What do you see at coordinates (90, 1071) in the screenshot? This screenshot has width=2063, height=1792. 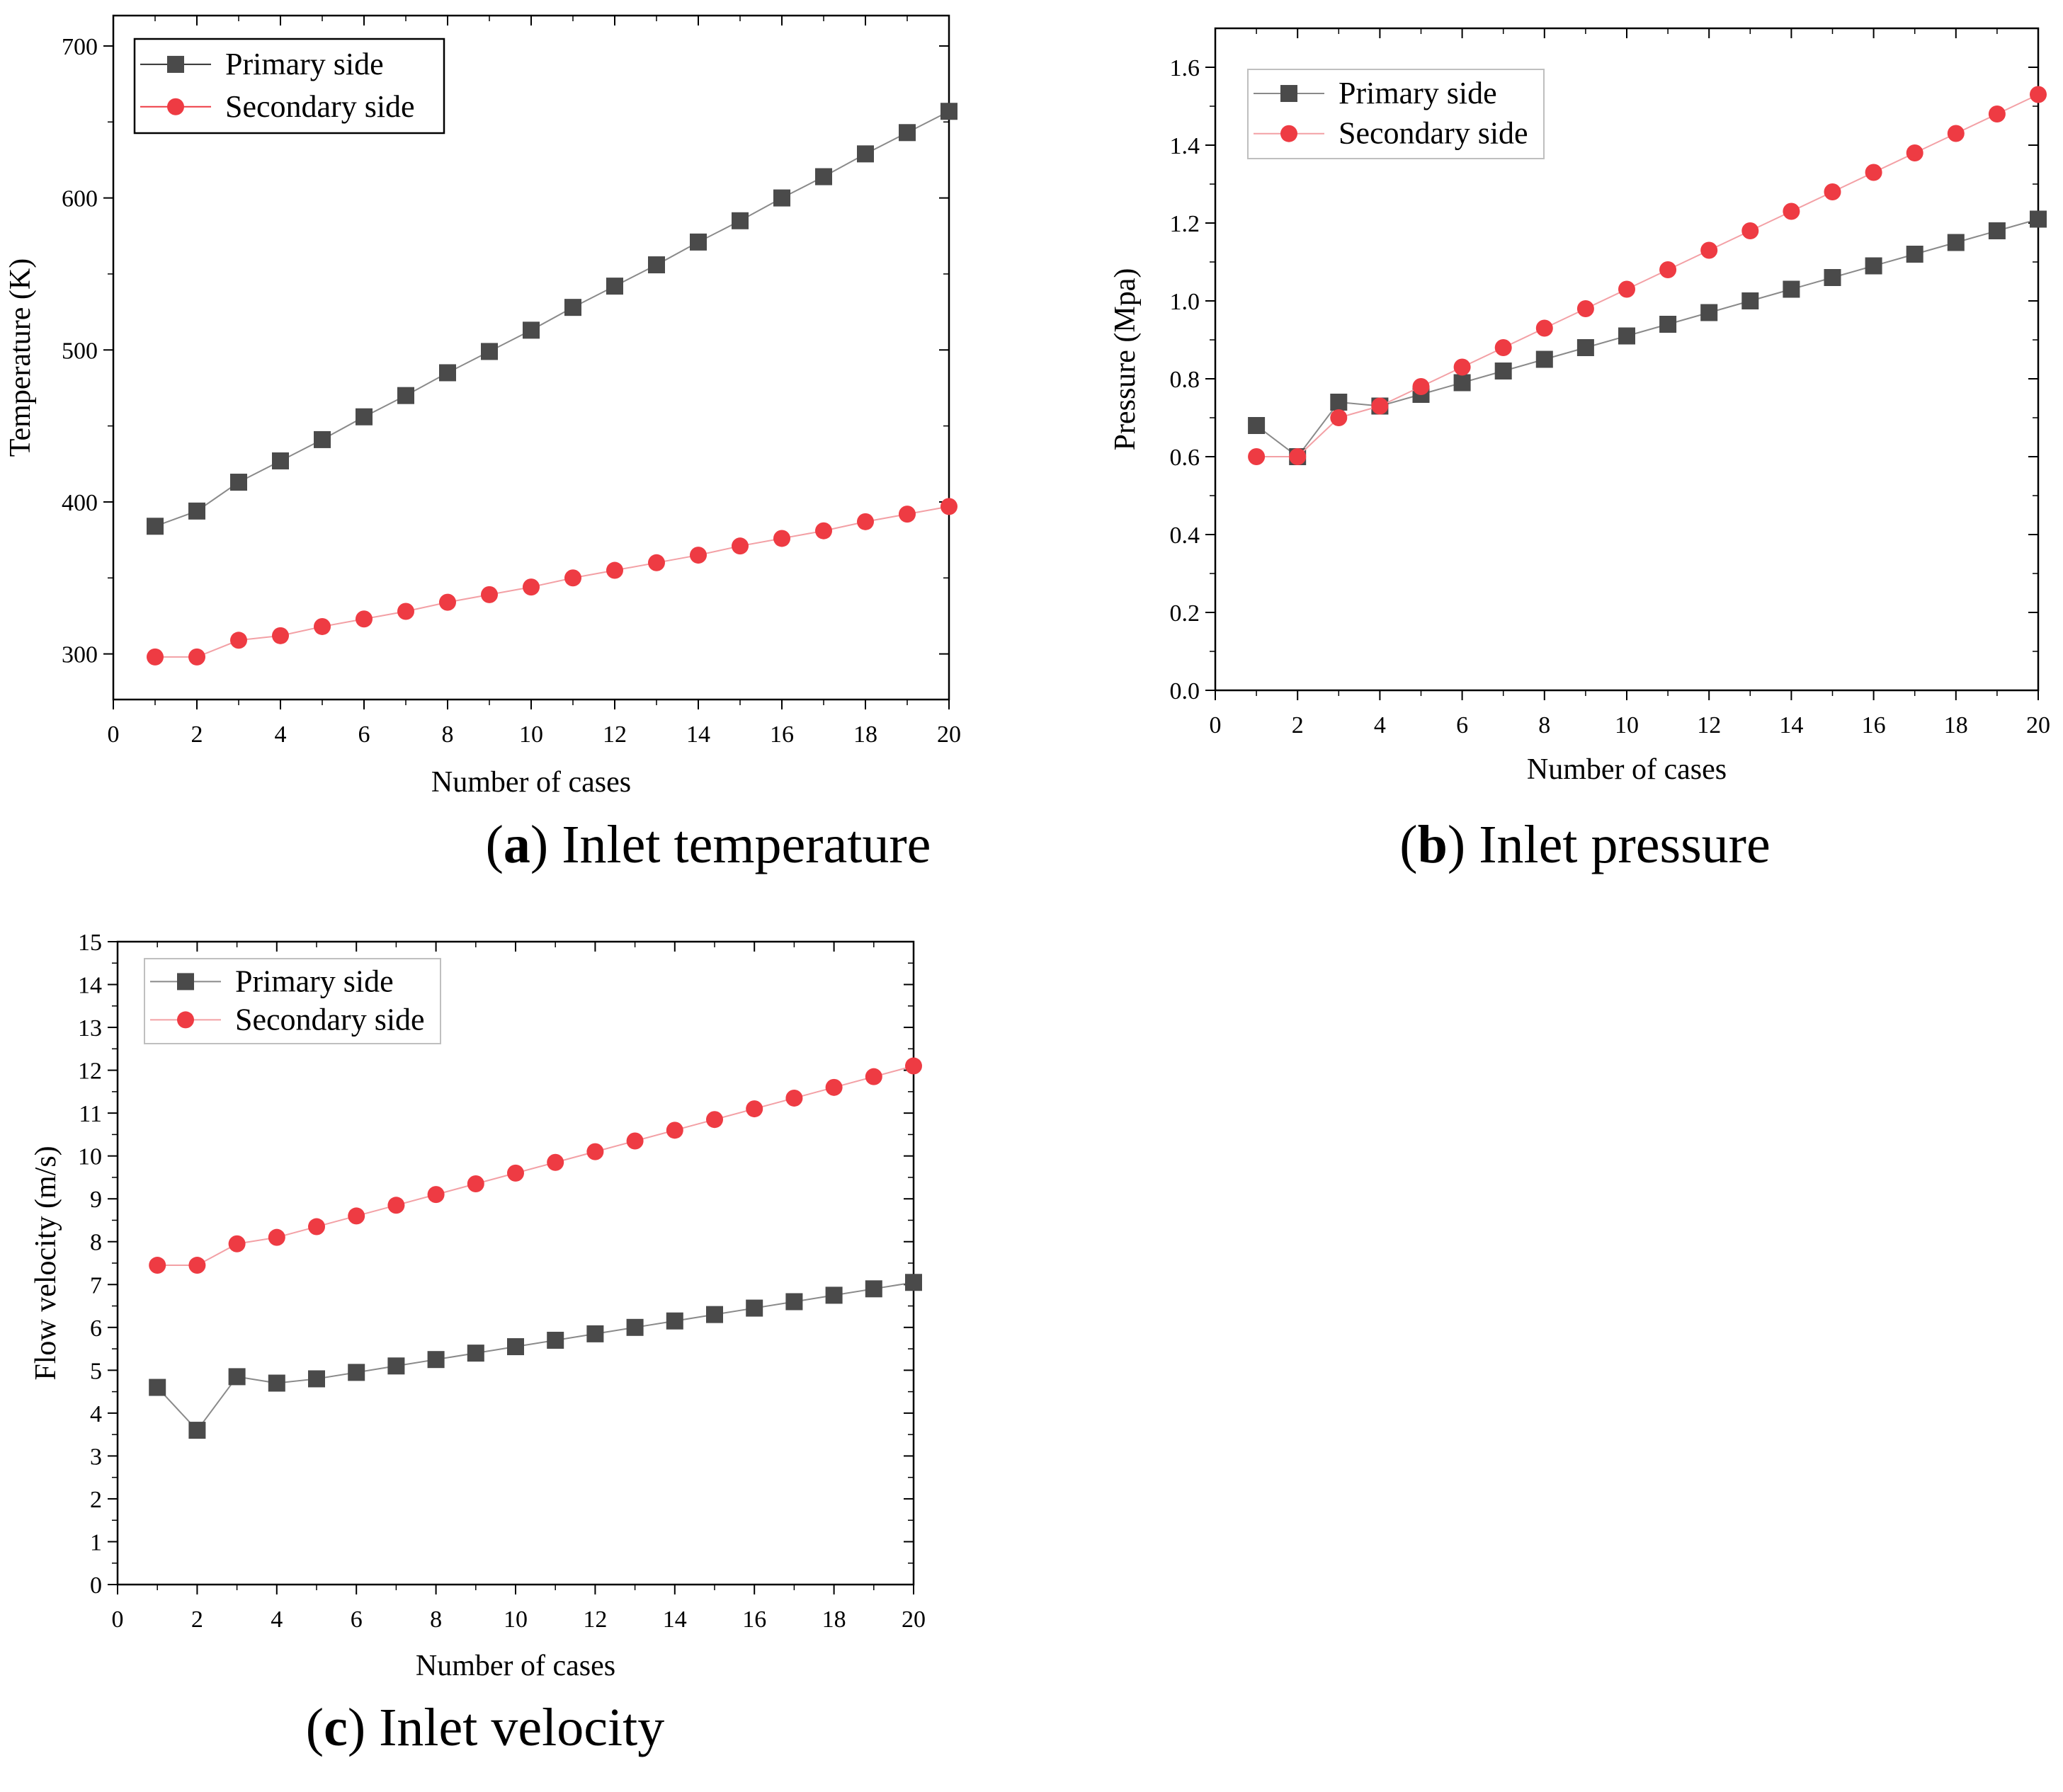 I see `y-tick-label: 12` at bounding box center [90, 1071].